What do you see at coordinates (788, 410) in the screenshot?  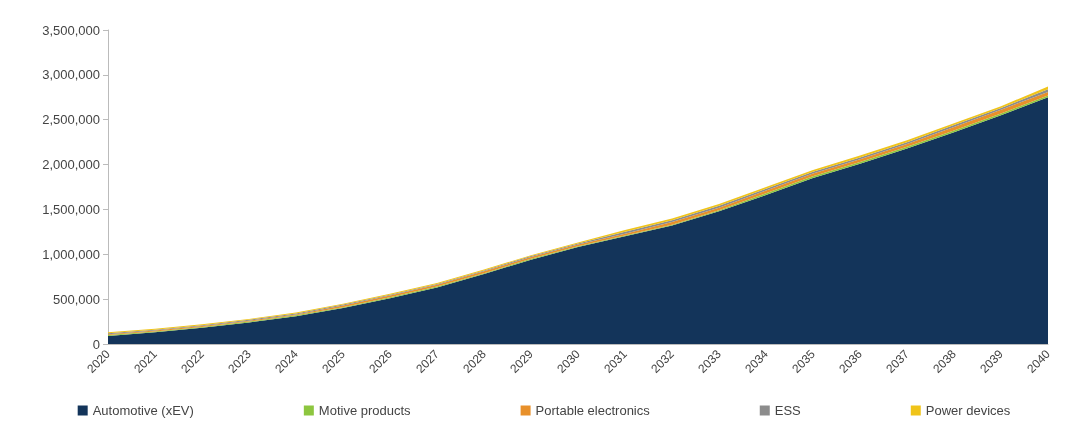 I see `legend-label: ESS` at bounding box center [788, 410].